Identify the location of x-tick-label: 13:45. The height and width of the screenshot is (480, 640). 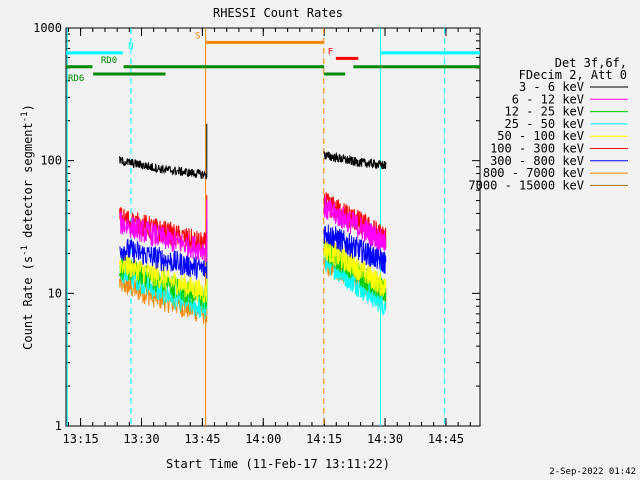
(202, 439).